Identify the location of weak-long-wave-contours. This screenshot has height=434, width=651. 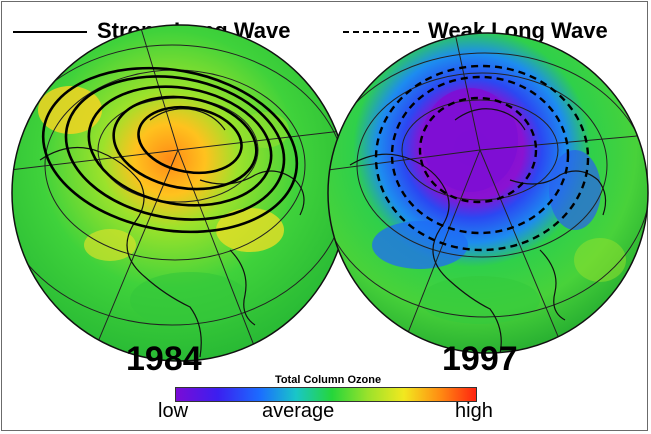
(482, 158).